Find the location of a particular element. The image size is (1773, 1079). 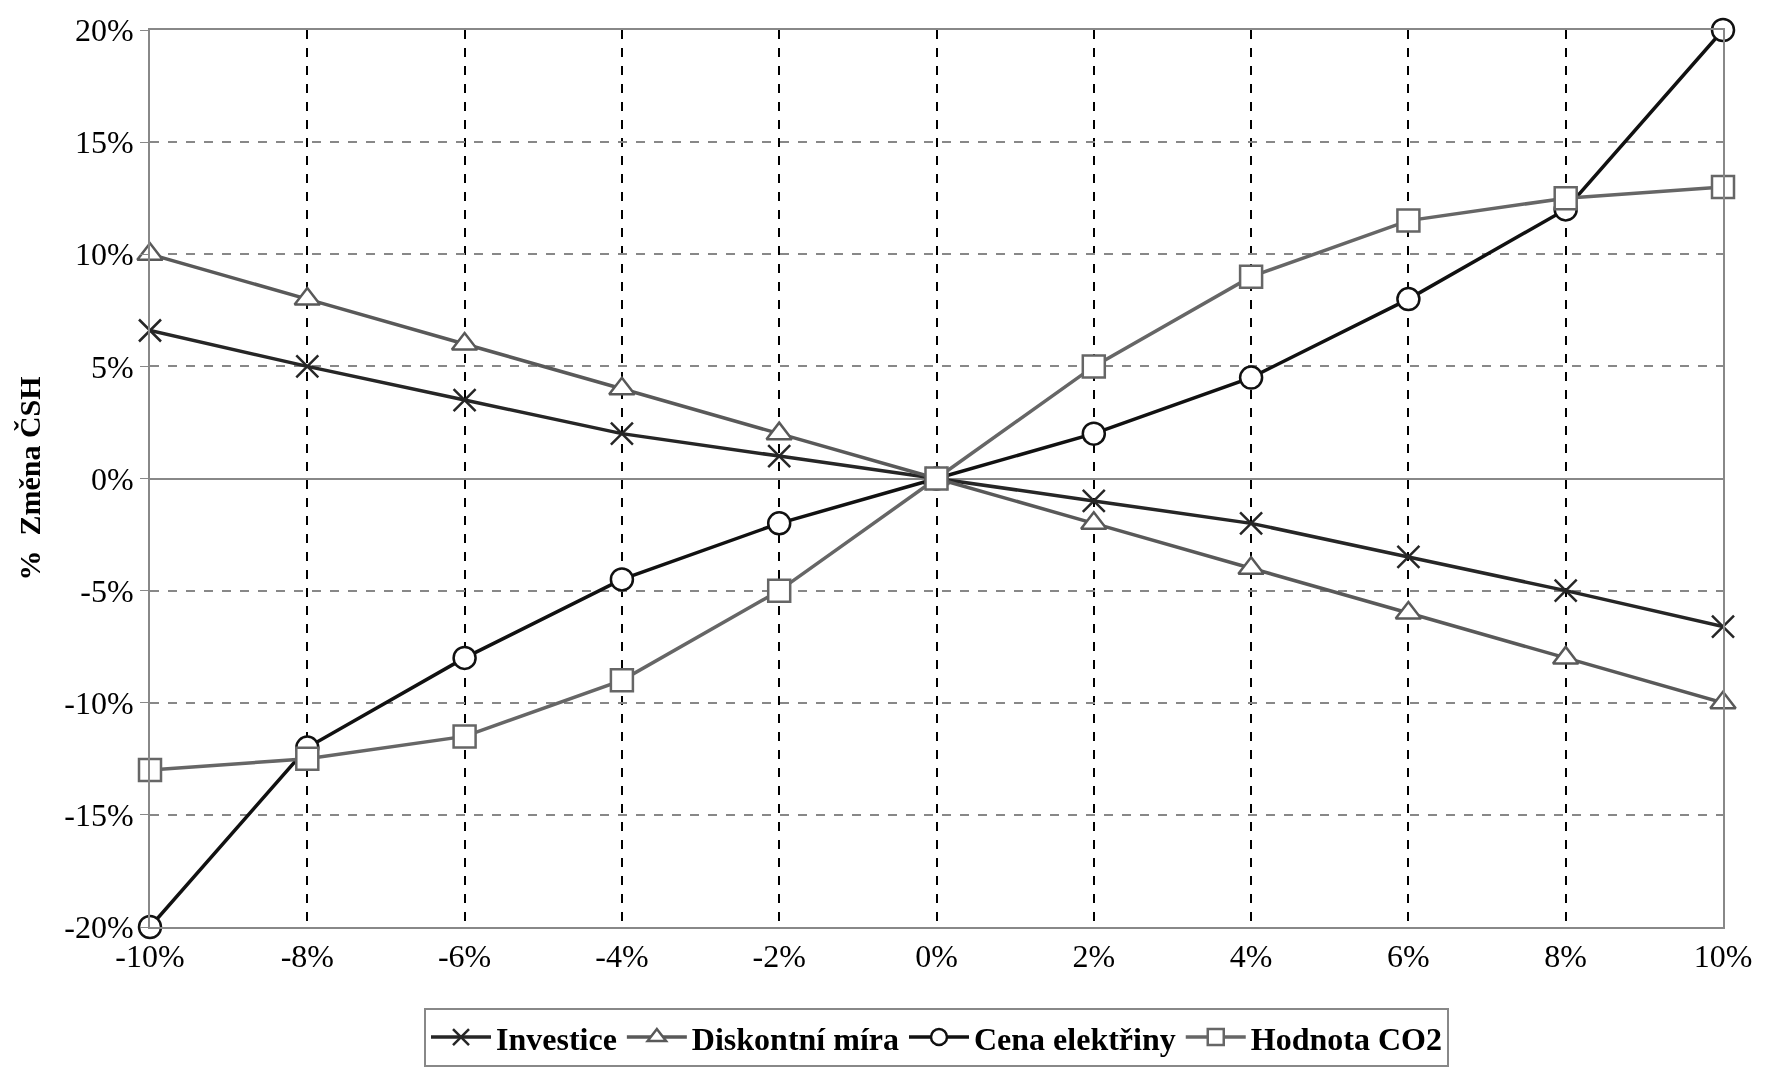

y-axis-title: % Změna ČSH is located at coordinates (29, 478).